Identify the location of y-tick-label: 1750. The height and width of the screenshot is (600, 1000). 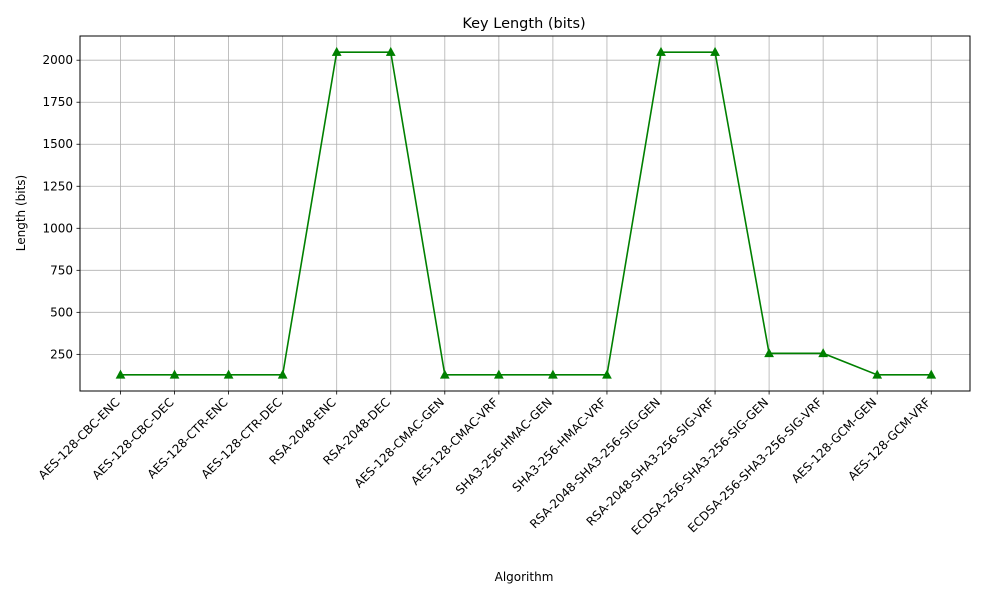
(57, 102).